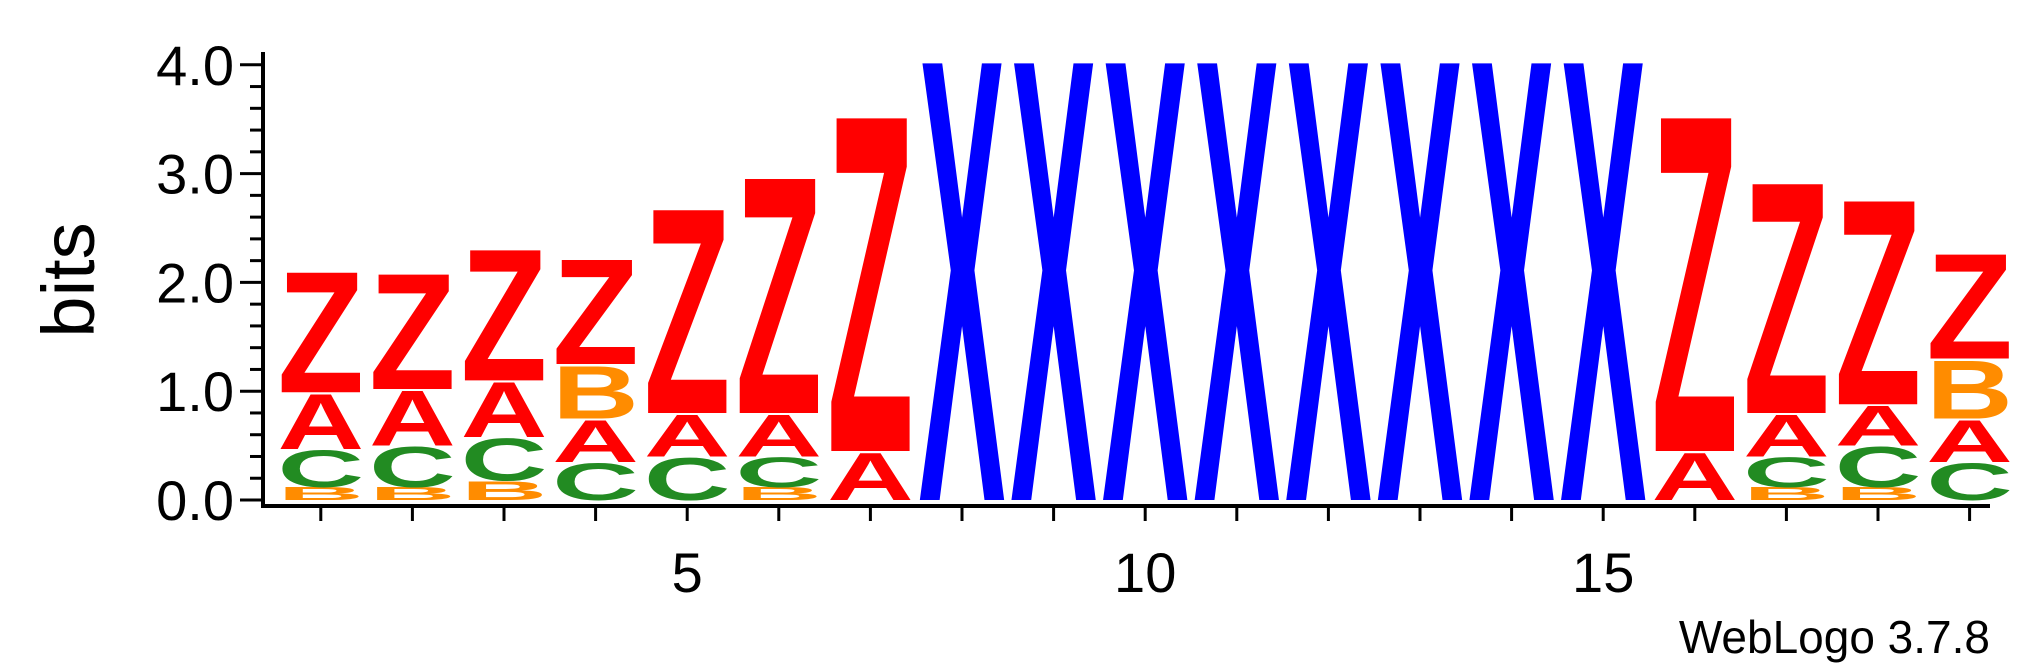  Describe the element at coordinates (195, 174) in the screenshot. I see `y-tick-label: 3.0` at that location.